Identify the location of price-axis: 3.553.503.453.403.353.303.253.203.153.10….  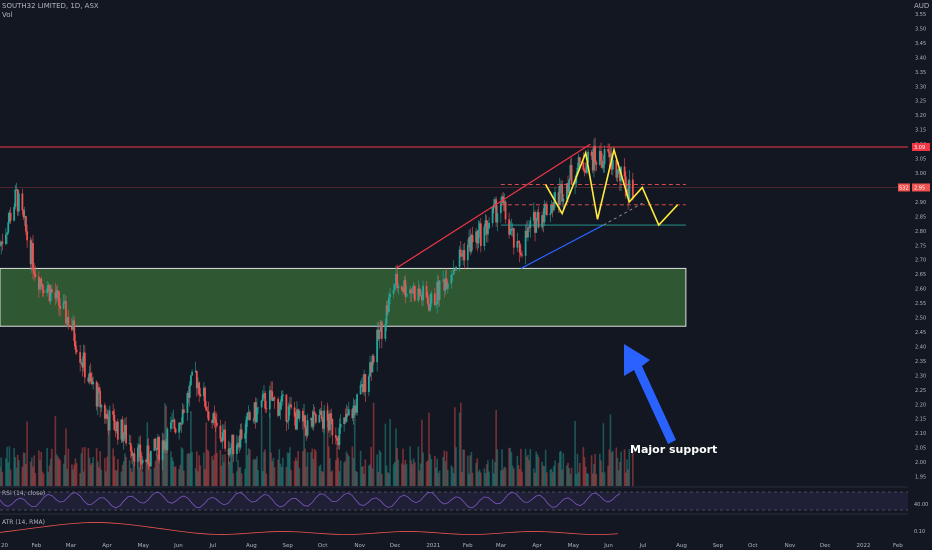
(915, 275).